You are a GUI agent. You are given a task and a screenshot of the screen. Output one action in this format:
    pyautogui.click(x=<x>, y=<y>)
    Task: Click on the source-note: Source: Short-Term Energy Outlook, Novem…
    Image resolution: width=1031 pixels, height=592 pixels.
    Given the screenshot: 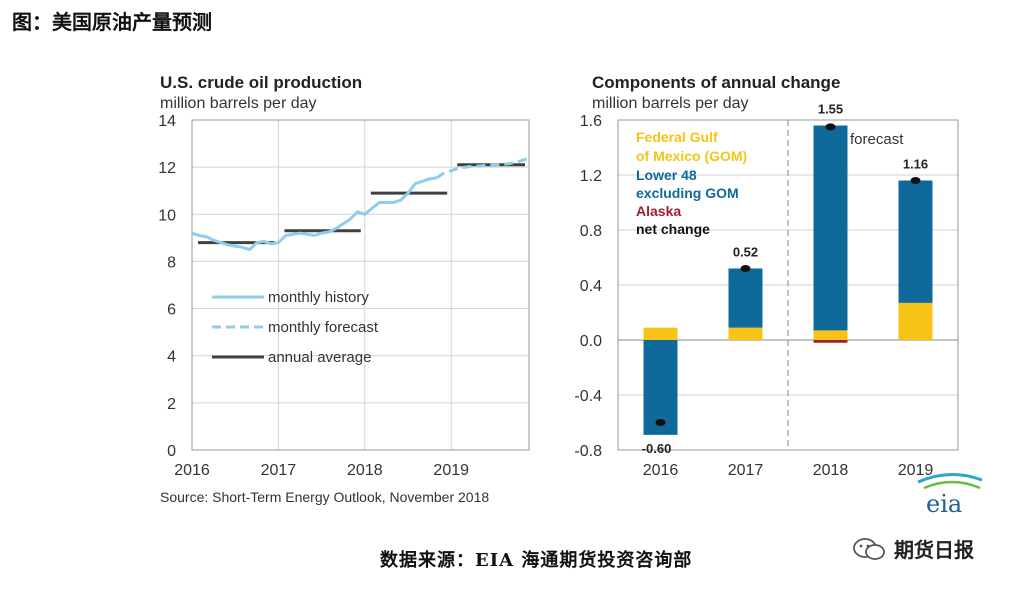 What is the action you would take?
    pyautogui.click(x=324, y=497)
    